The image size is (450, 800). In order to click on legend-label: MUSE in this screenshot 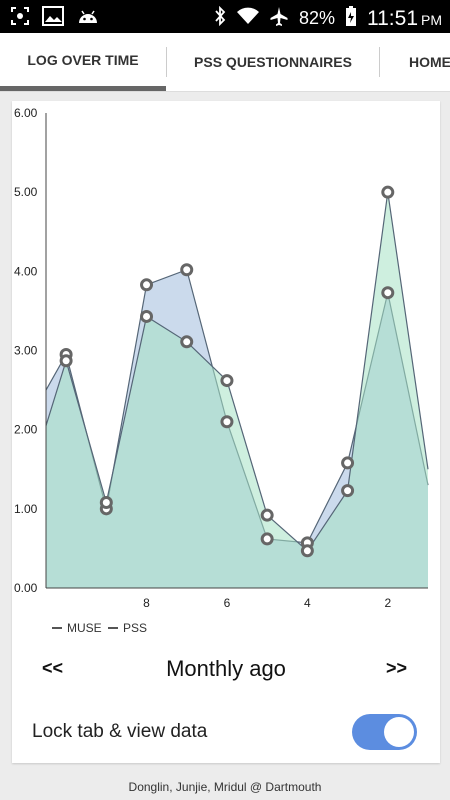, I will do `click(84, 628)`.